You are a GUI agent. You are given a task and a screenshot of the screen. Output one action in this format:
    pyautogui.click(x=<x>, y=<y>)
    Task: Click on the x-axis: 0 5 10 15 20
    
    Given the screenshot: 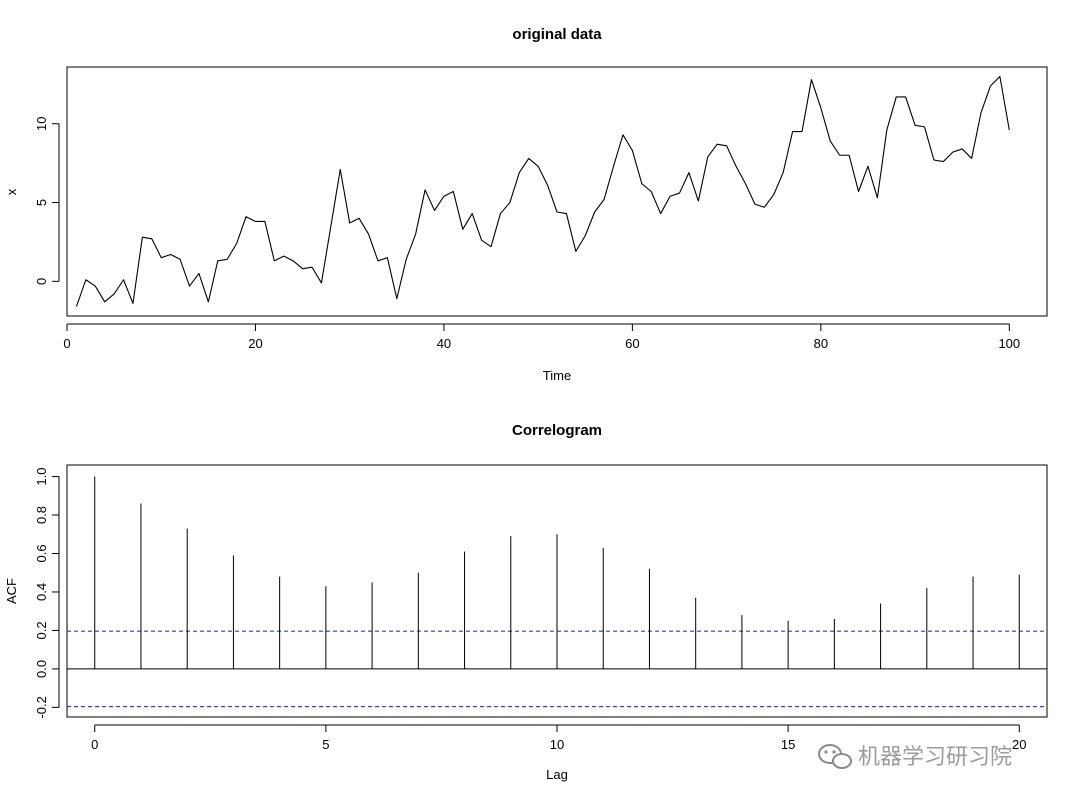 What is the action you would take?
    pyautogui.click(x=558, y=738)
    